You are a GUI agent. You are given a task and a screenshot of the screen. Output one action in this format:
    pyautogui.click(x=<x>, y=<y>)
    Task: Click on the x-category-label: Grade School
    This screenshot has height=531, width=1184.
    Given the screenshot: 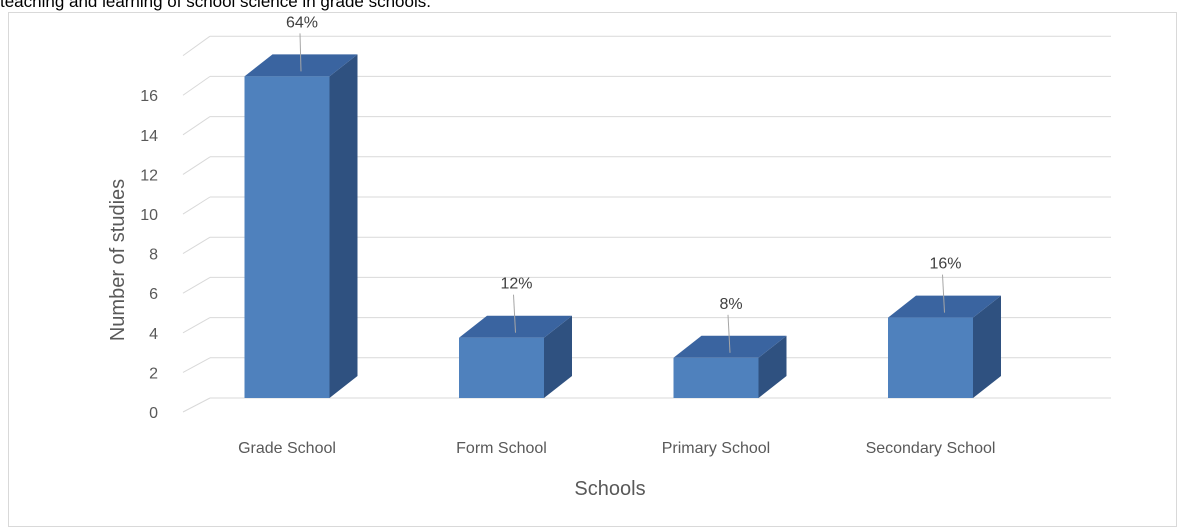 What is the action you would take?
    pyautogui.click(x=287, y=448)
    